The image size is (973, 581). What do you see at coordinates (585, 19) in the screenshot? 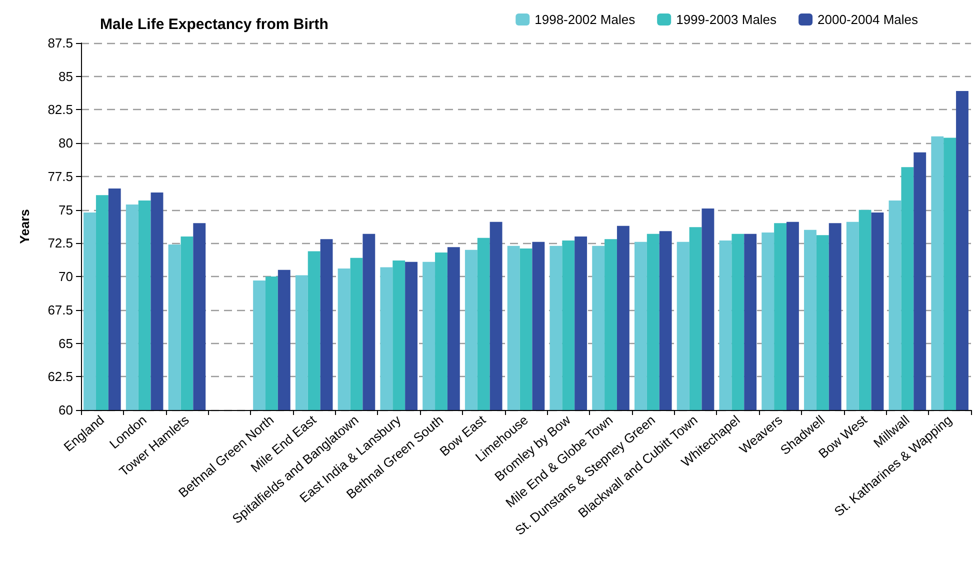
I see `legend-label: 1998-2002 Males` at bounding box center [585, 19].